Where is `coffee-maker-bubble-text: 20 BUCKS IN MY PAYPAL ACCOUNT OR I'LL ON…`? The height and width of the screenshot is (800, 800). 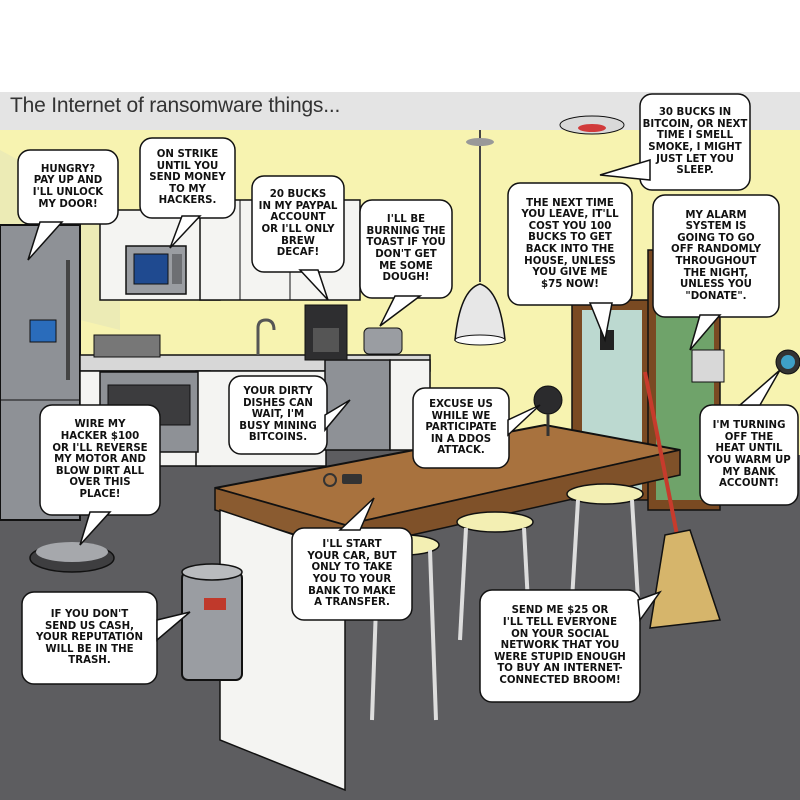 coffee-maker-bubble-text: 20 BUCKS IN MY PAYPAL ACCOUNT OR I'LL ON… is located at coordinates (298, 224).